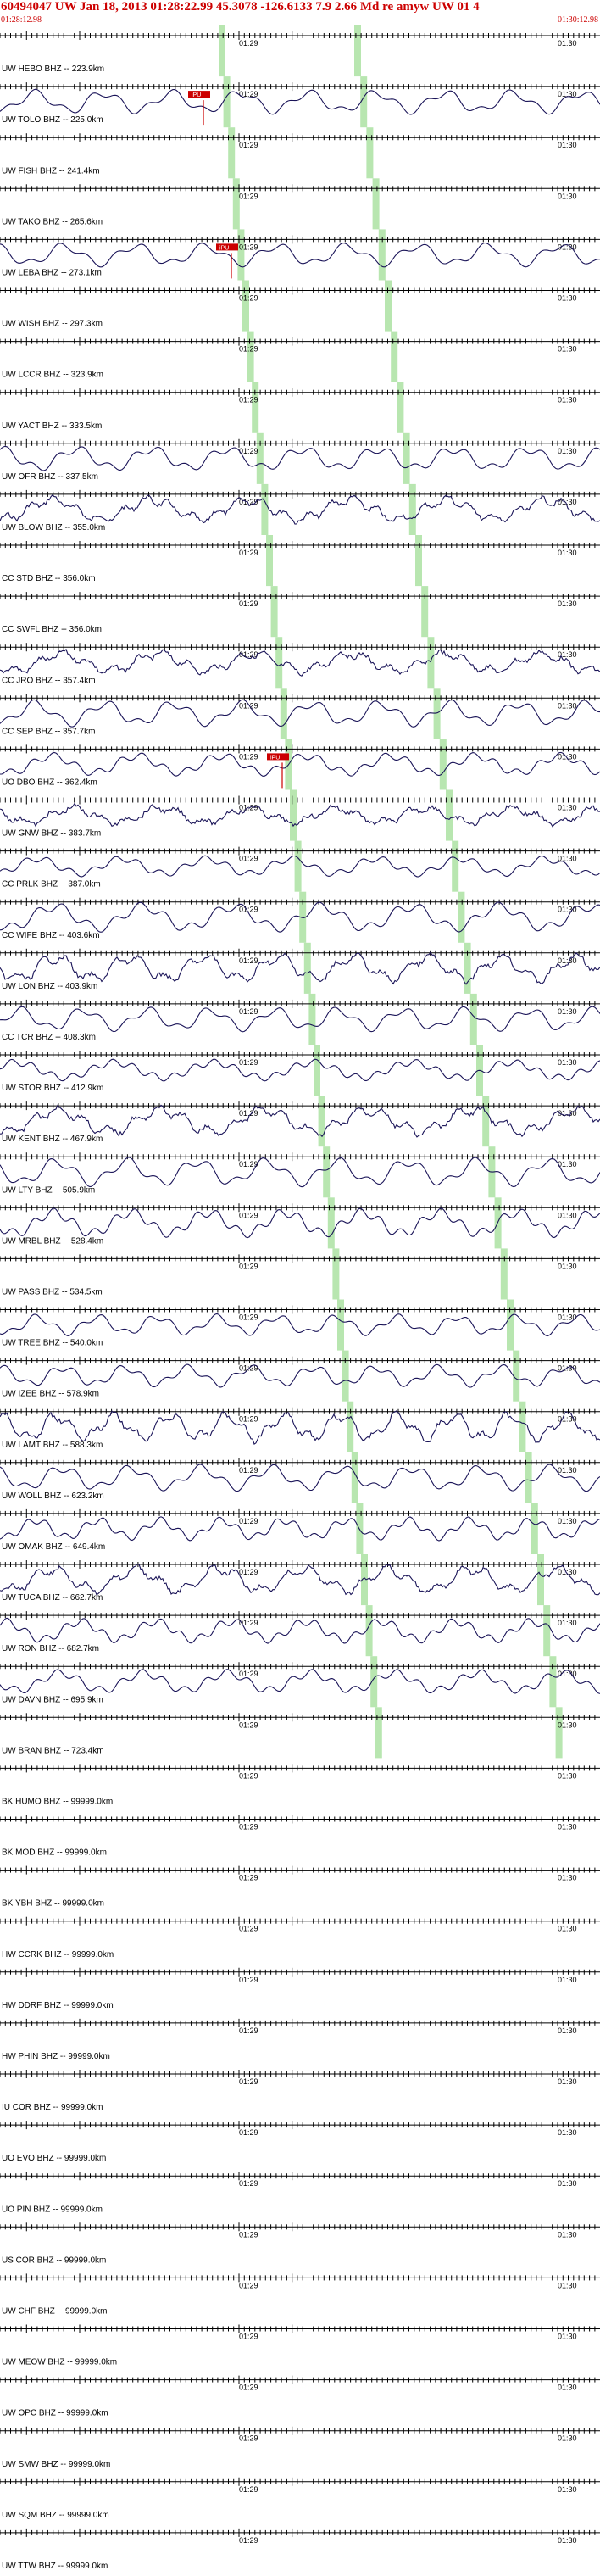 The width and height of the screenshot is (600, 2576). I want to click on station-label: UW LCCR BHZ -- 323.9km, so click(52, 375).